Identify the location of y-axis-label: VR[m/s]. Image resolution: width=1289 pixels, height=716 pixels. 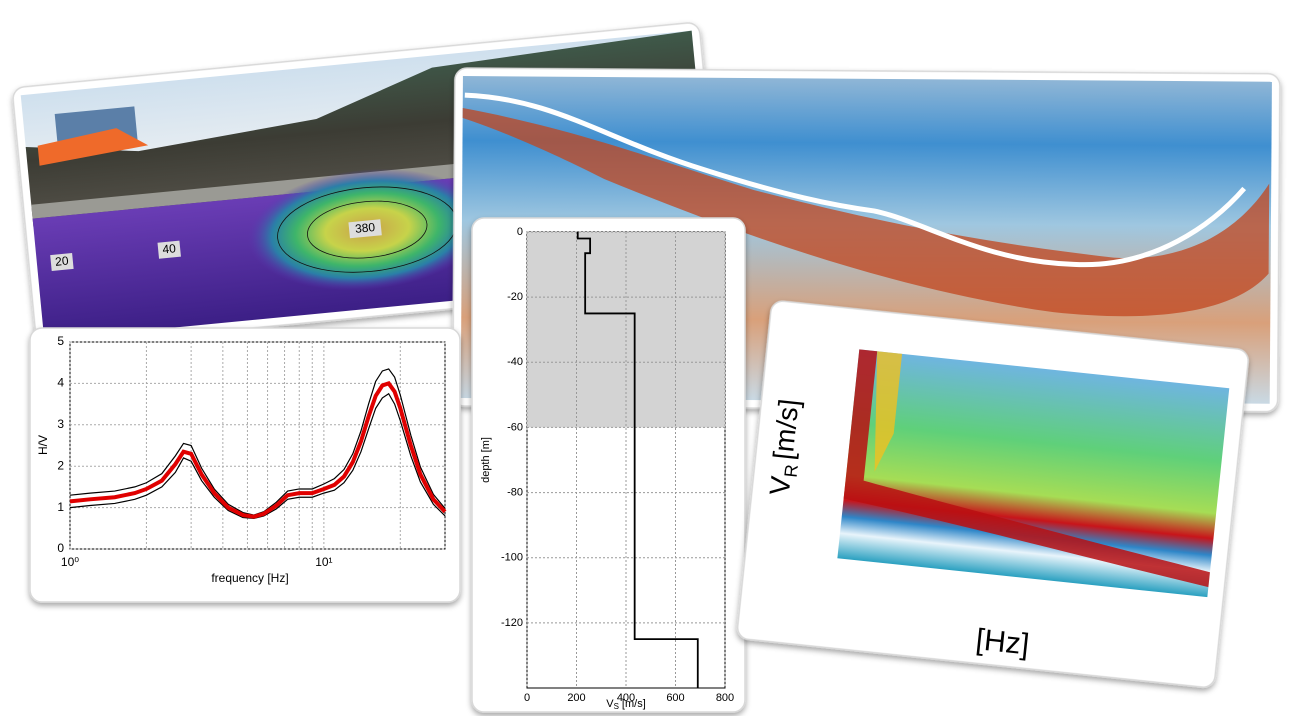
(786, 447).